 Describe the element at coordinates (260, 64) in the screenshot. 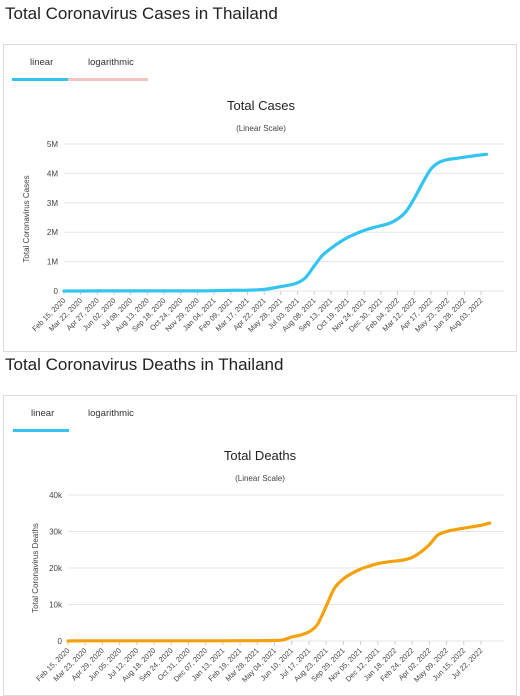

I see `cases-scale-tabs: linear logarithmic` at that location.